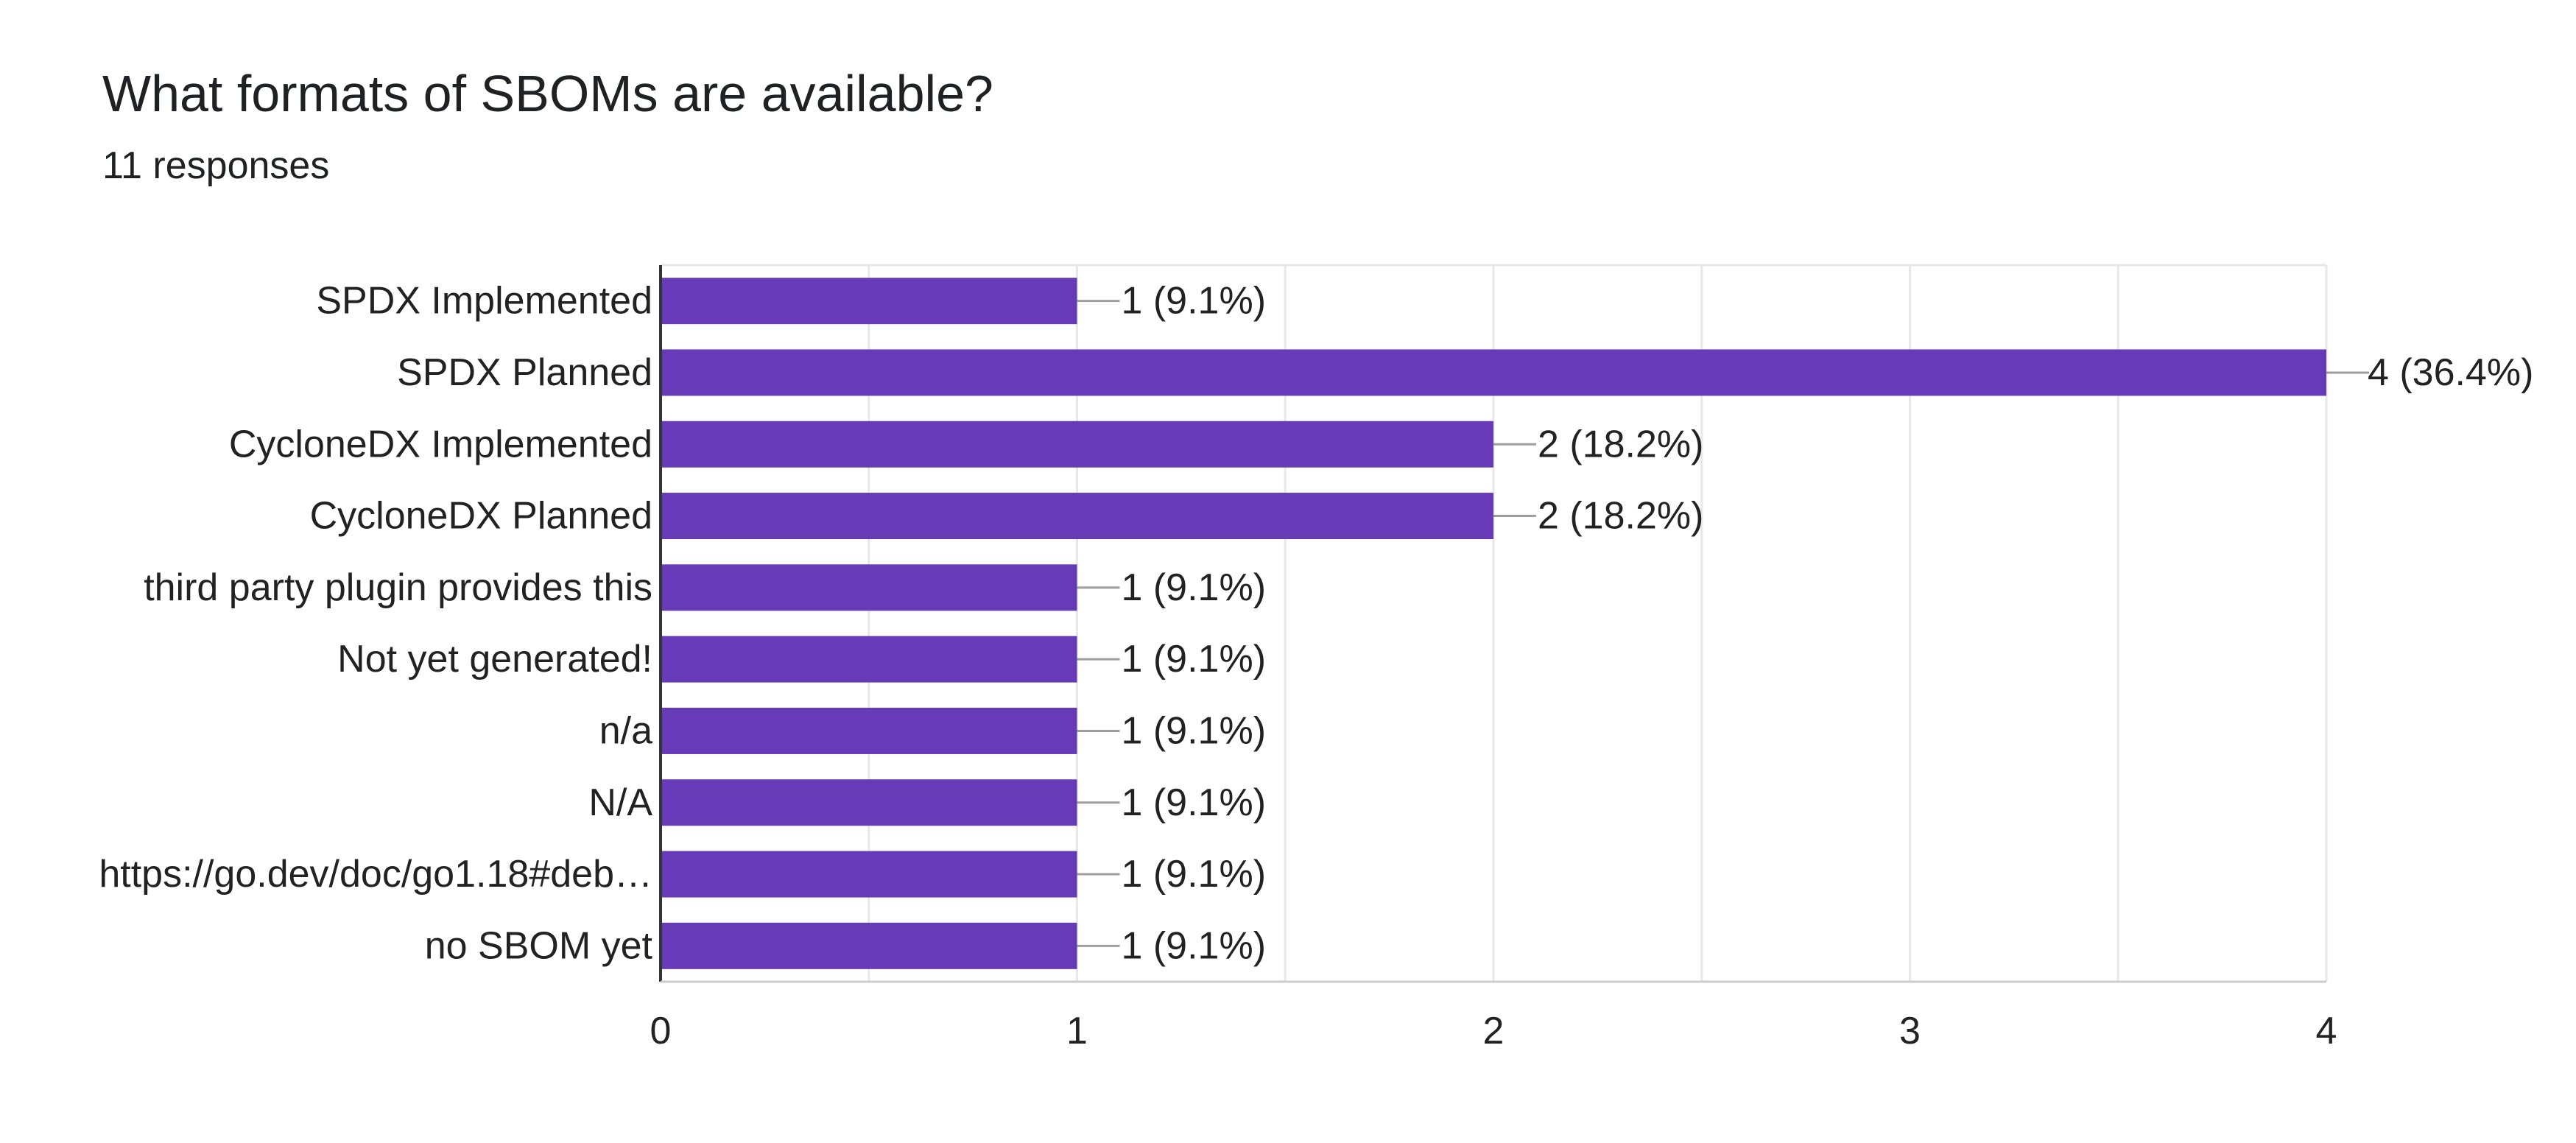 The height and width of the screenshot is (1143, 2576). What do you see at coordinates (481, 516) in the screenshot?
I see `category-label: CycloneDX Planned` at bounding box center [481, 516].